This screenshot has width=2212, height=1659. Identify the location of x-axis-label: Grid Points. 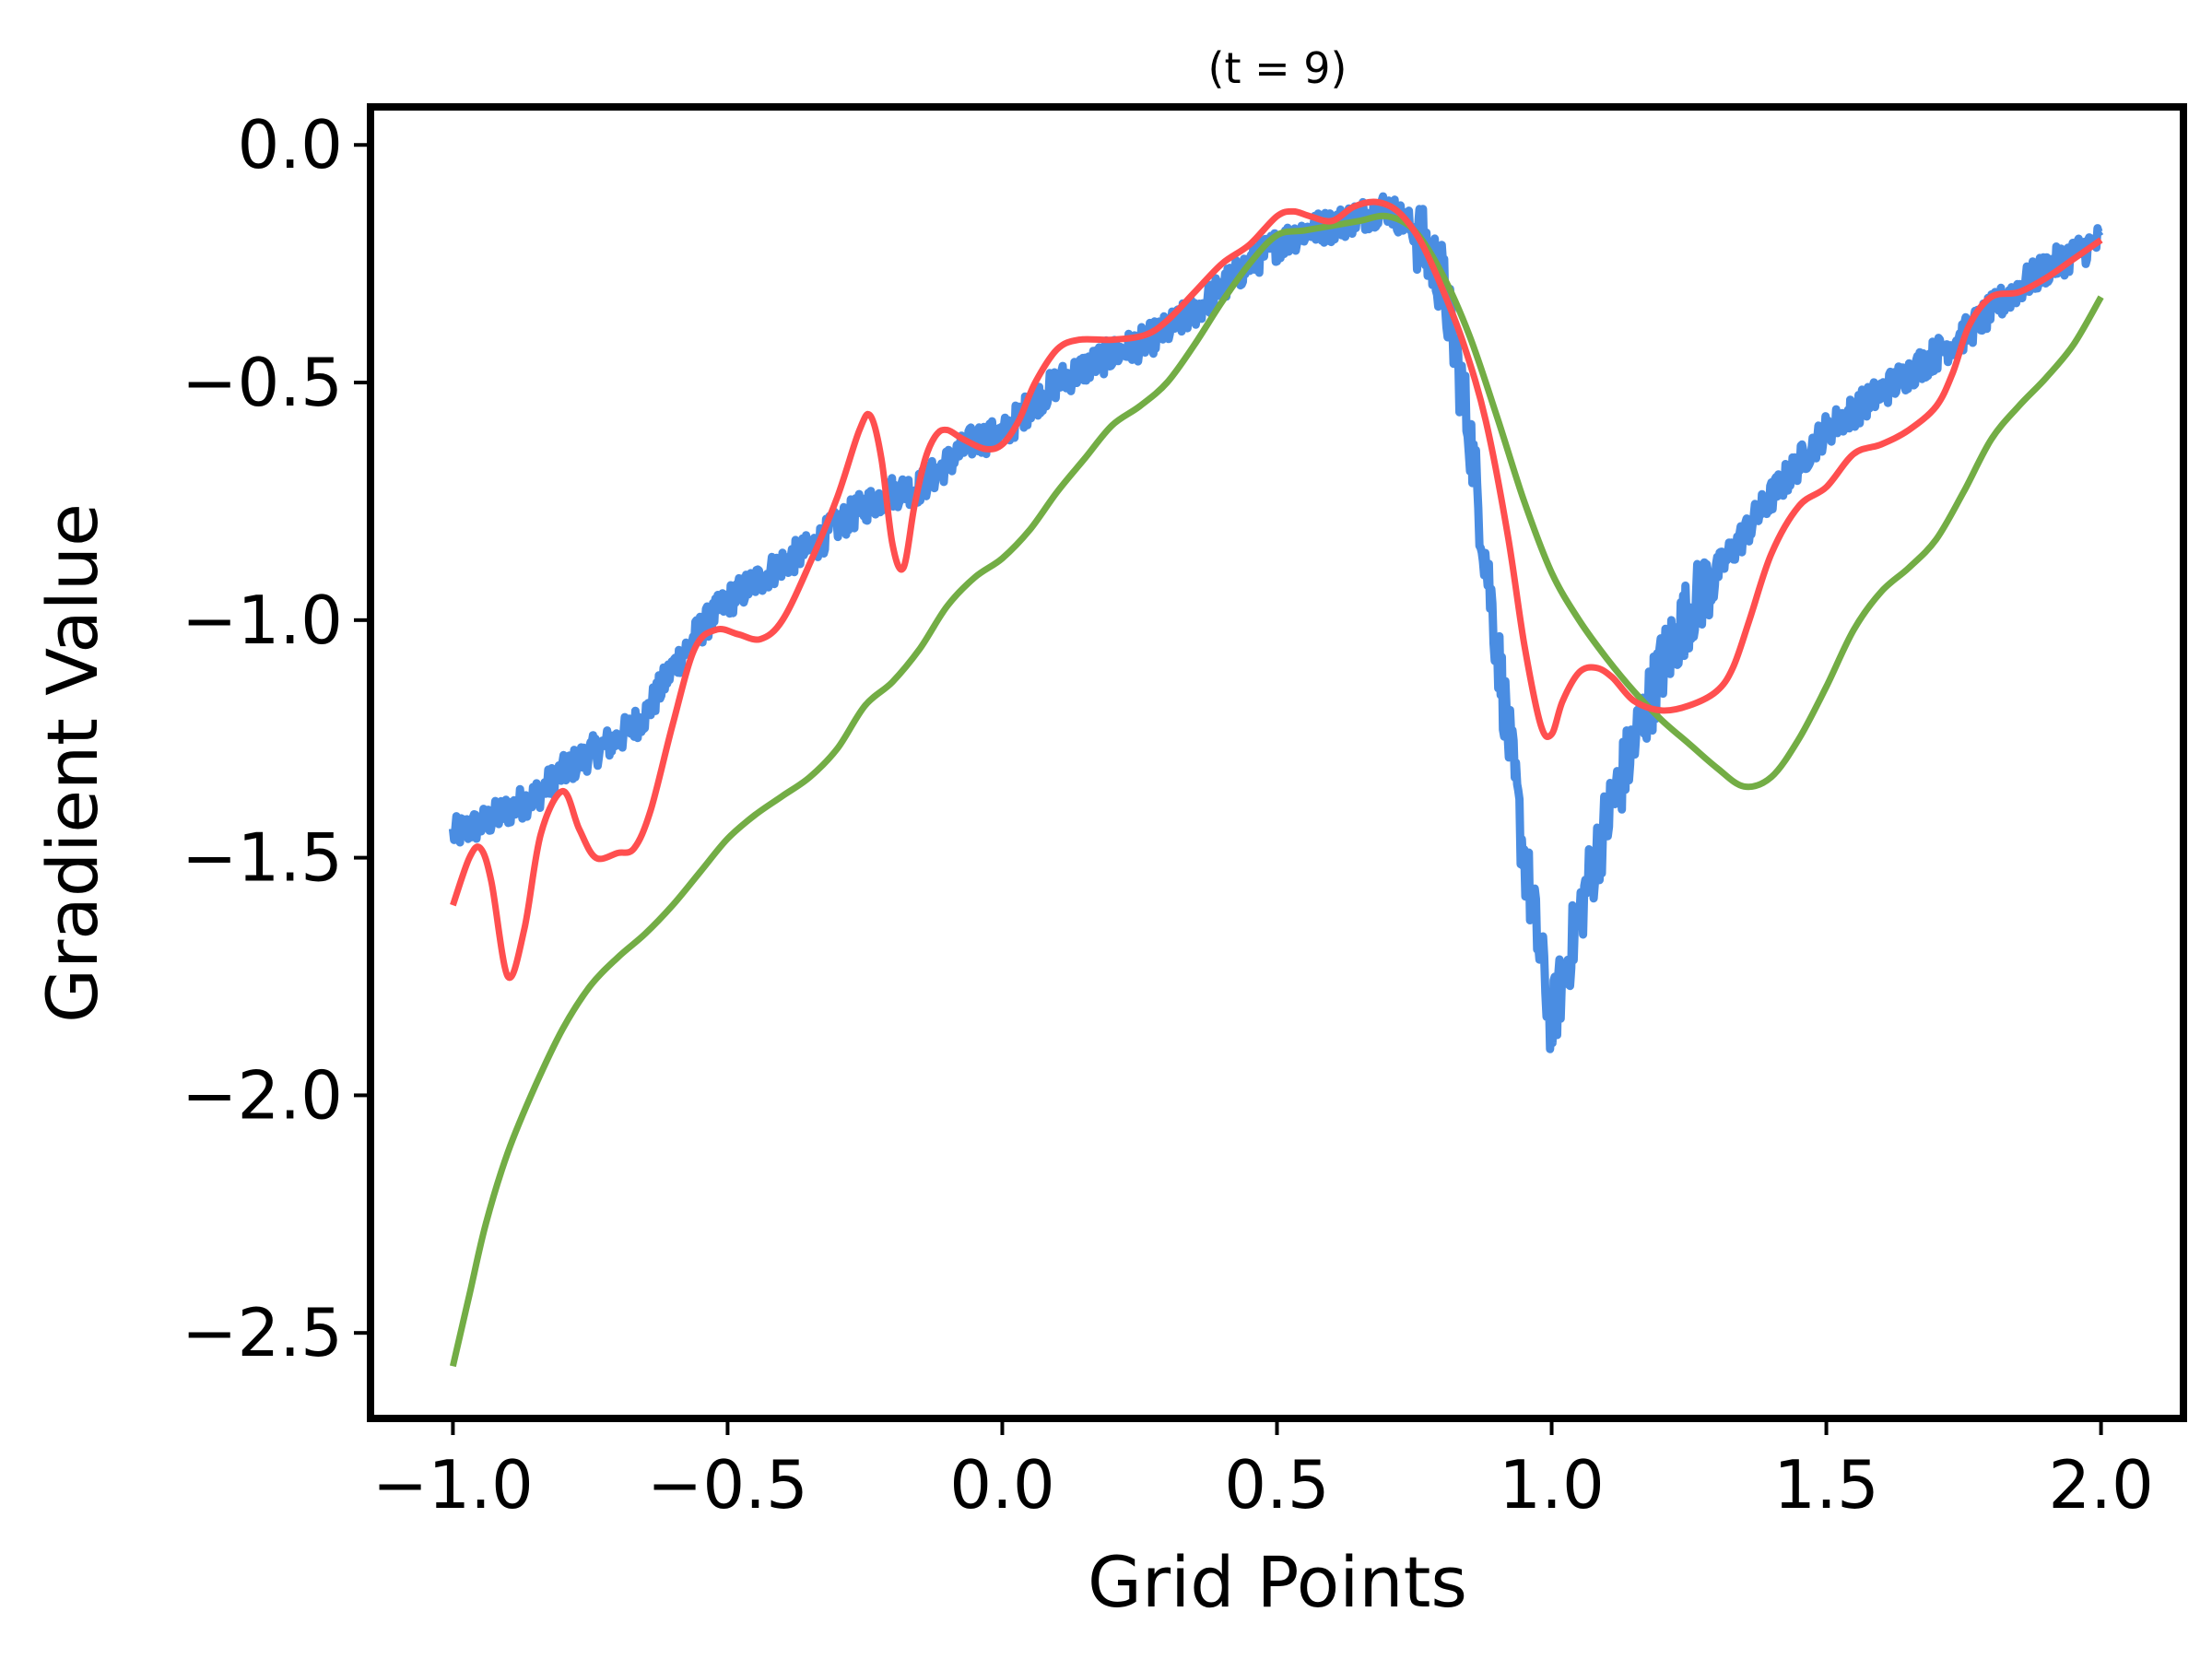
(1277, 1582).